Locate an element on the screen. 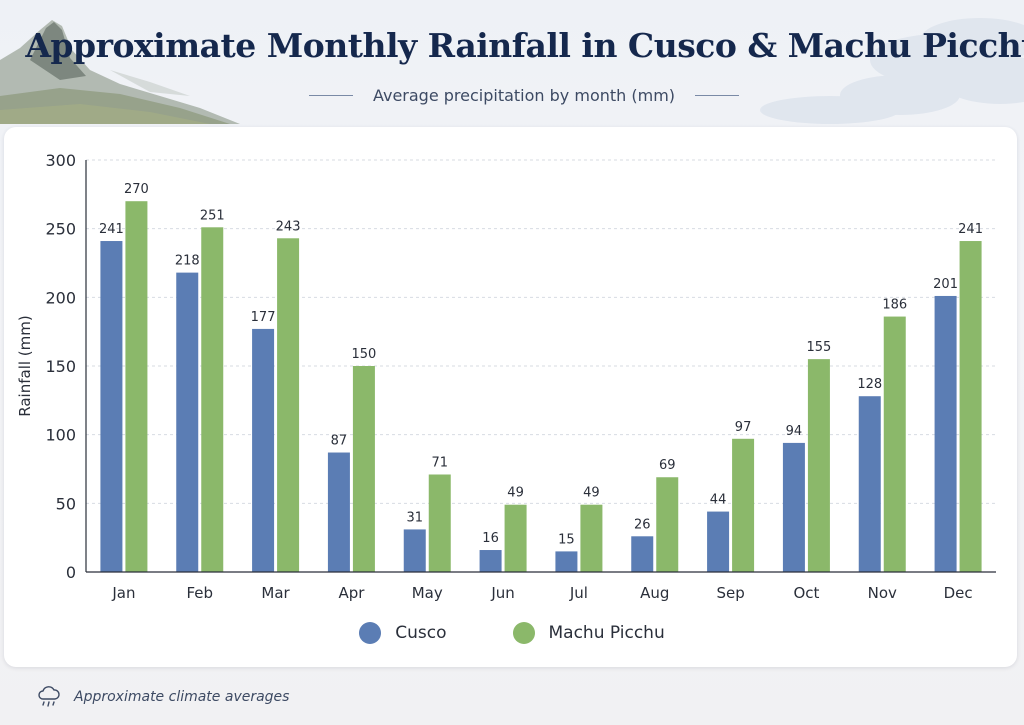 This screenshot has height=725, width=1024. data-label-cusco-jul: 15 is located at coordinates (566, 539).